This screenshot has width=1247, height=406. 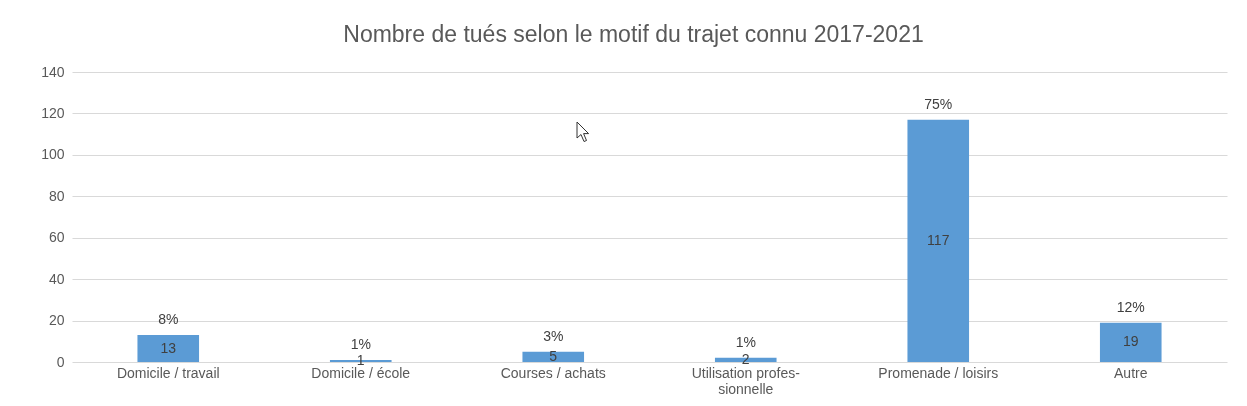 I want to click on y-tick-label: 60, so click(x=56, y=237).